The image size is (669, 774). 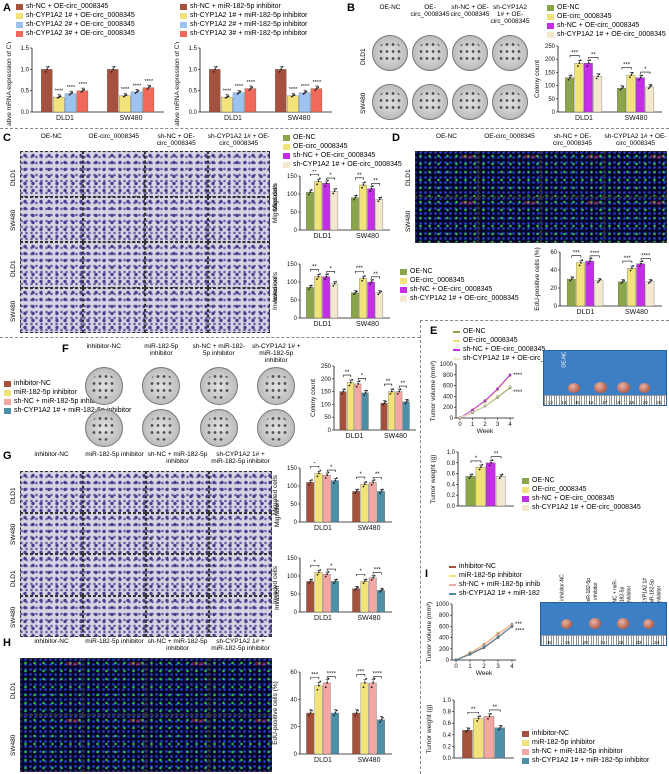 I want to click on ruler-number: 21, so click(x=659, y=402).